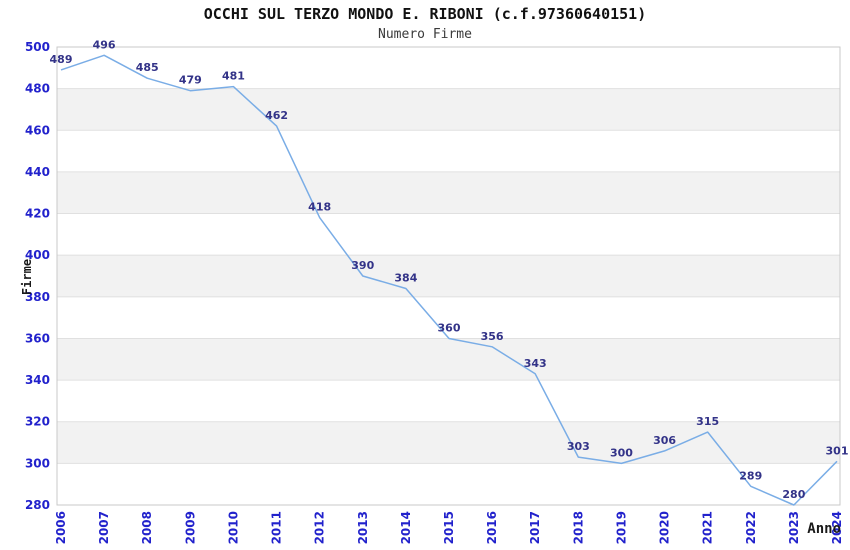 The height and width of the screenshot is (550, 850). What do you see at coordinates (837, 527) in the screenshot?
I see `x-tick-label: 2024` at bounding box center [837, 527].